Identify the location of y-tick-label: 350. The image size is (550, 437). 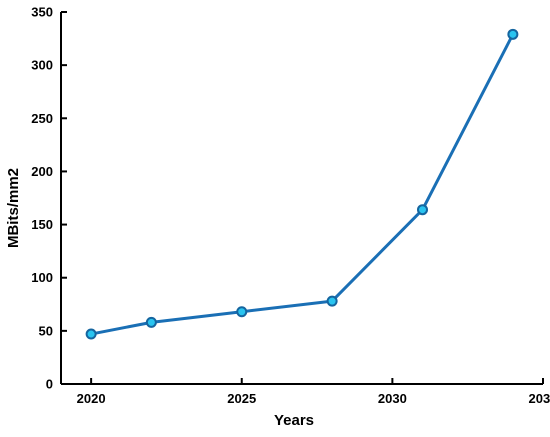
(42, 12).